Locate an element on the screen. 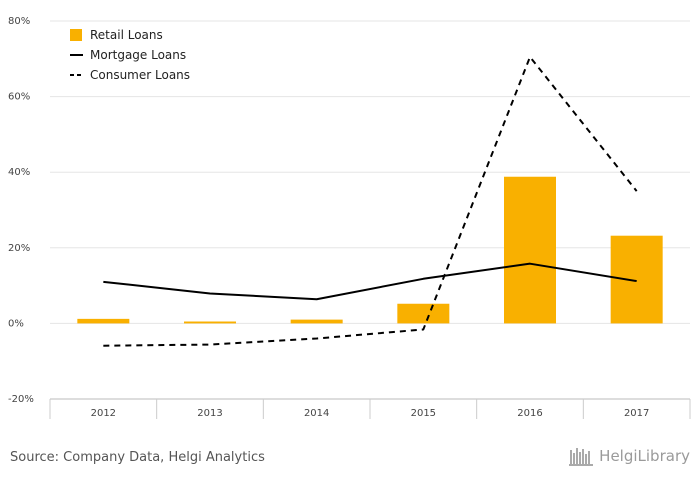 The image size is (700, 483). y-tick-label: 40% is located at coordinates (19, 172).